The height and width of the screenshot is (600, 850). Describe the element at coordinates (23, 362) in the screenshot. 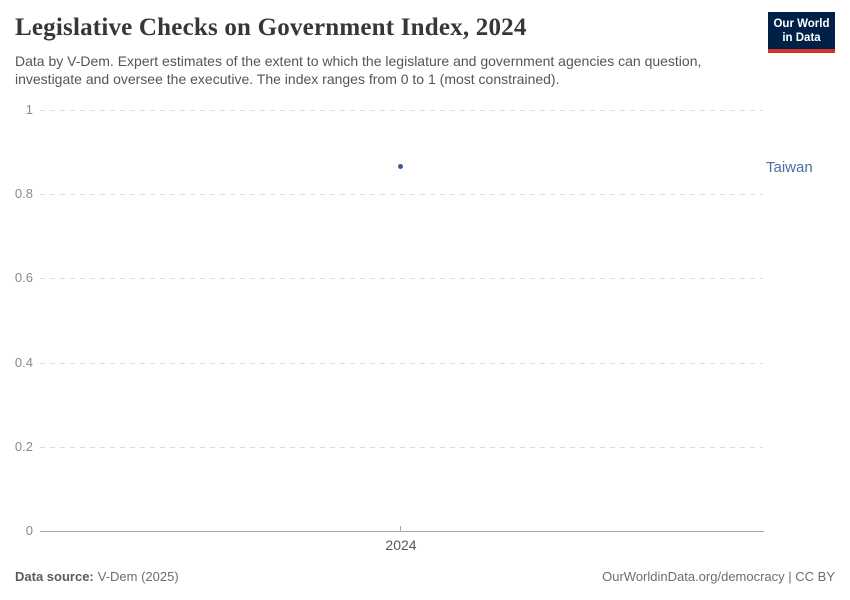

I see `y-axis-tick-label: 0.4` at that location.